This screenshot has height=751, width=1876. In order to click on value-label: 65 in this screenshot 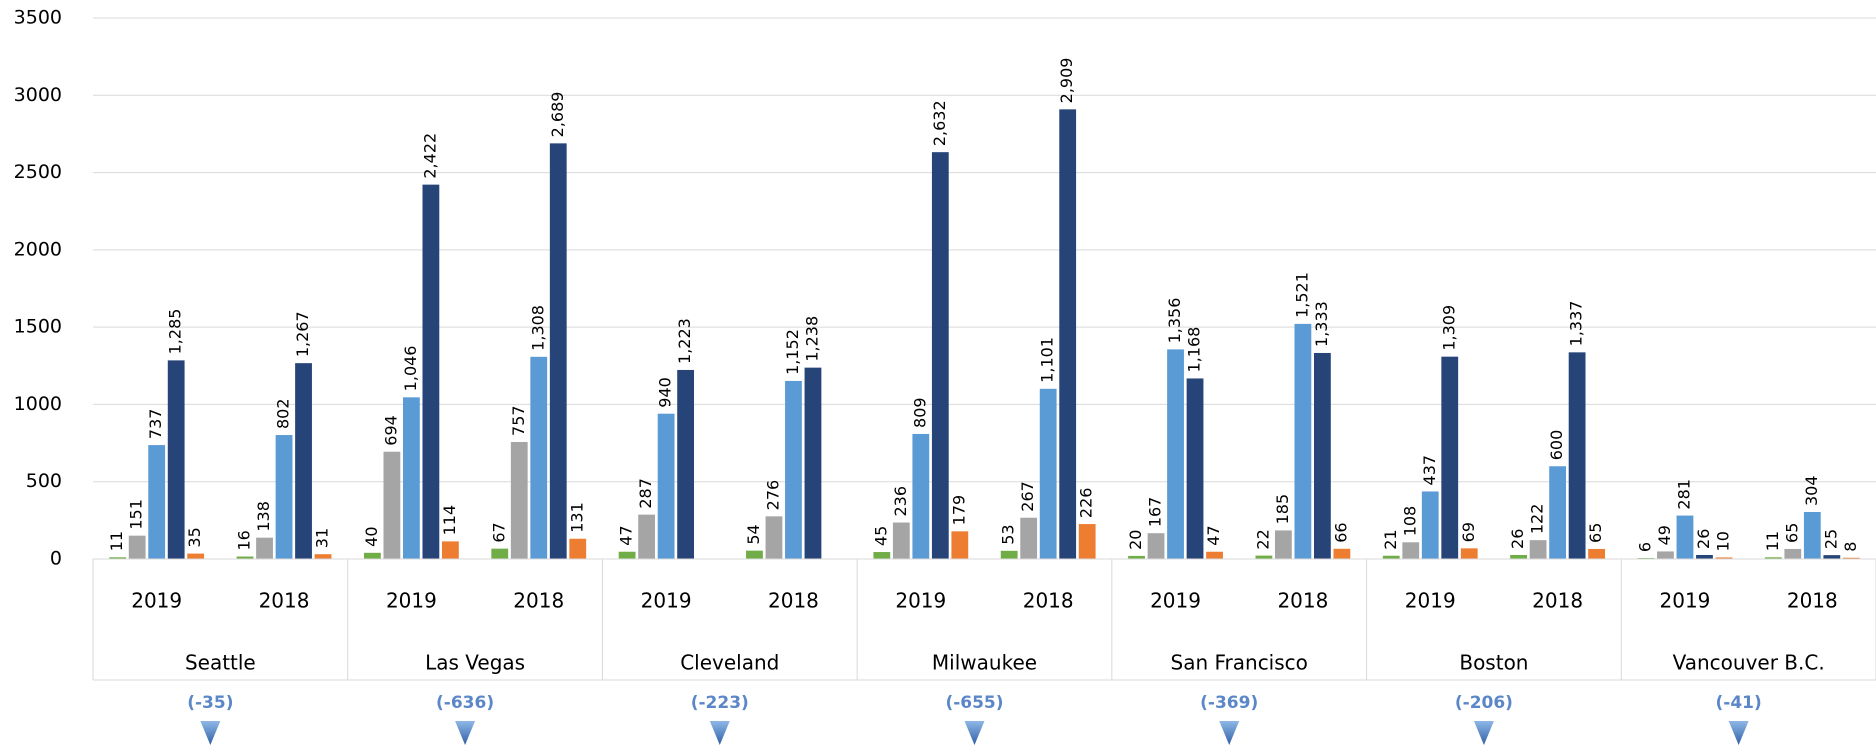, I will do `click(1791, 533)`.